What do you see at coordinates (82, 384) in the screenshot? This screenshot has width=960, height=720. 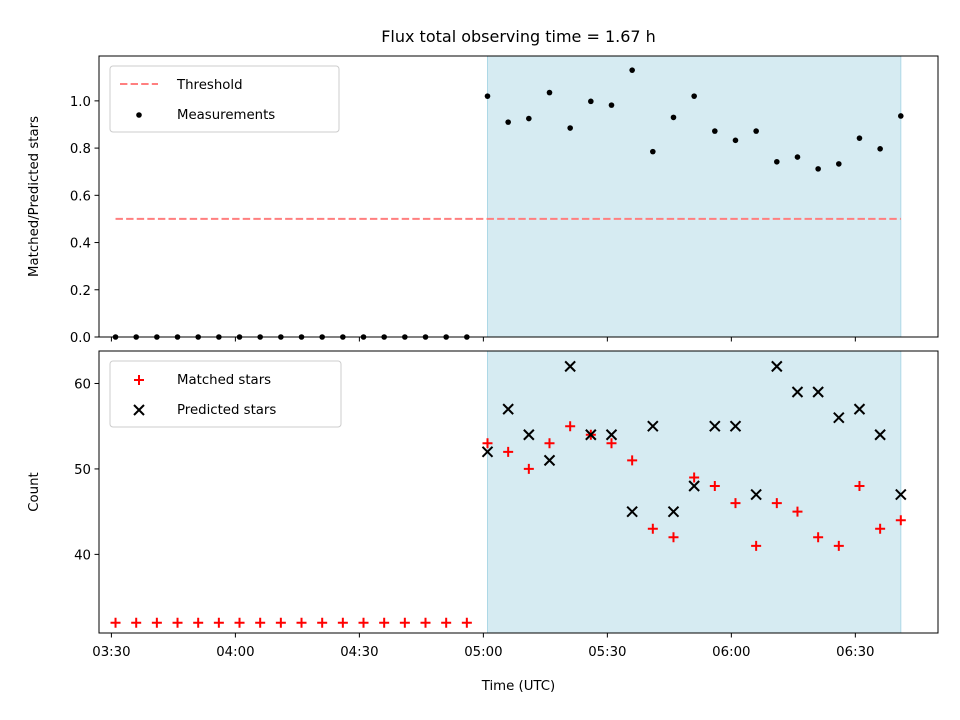 I see `y-tick-label: 60` at bounding box center [82, 384].